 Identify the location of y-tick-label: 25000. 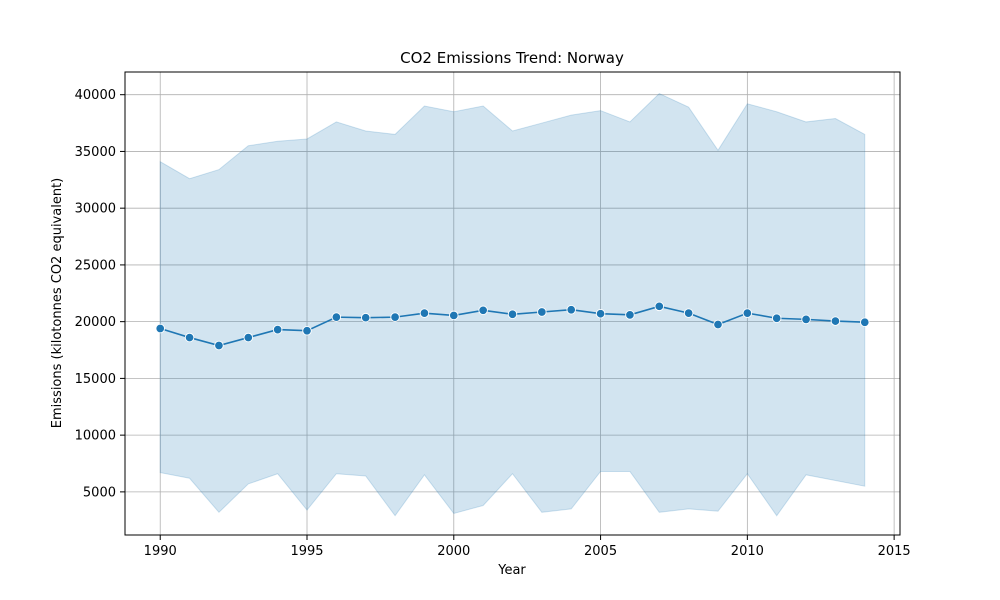
(95, 265).